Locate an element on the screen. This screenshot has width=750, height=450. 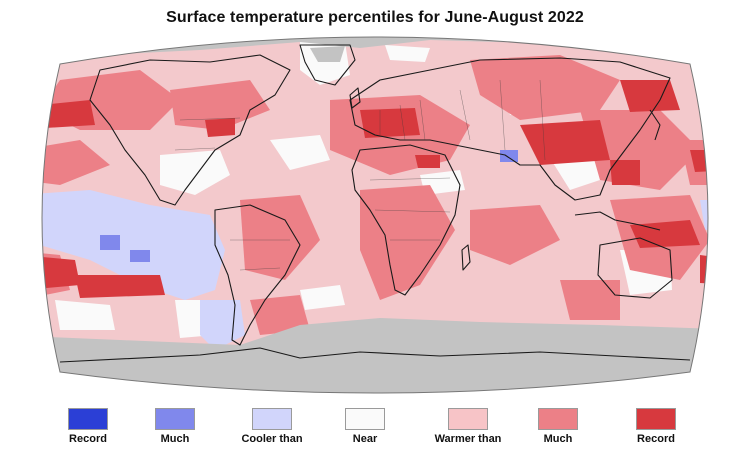
legend-item-much-cooler: Much is located at coordinates (175, 426).